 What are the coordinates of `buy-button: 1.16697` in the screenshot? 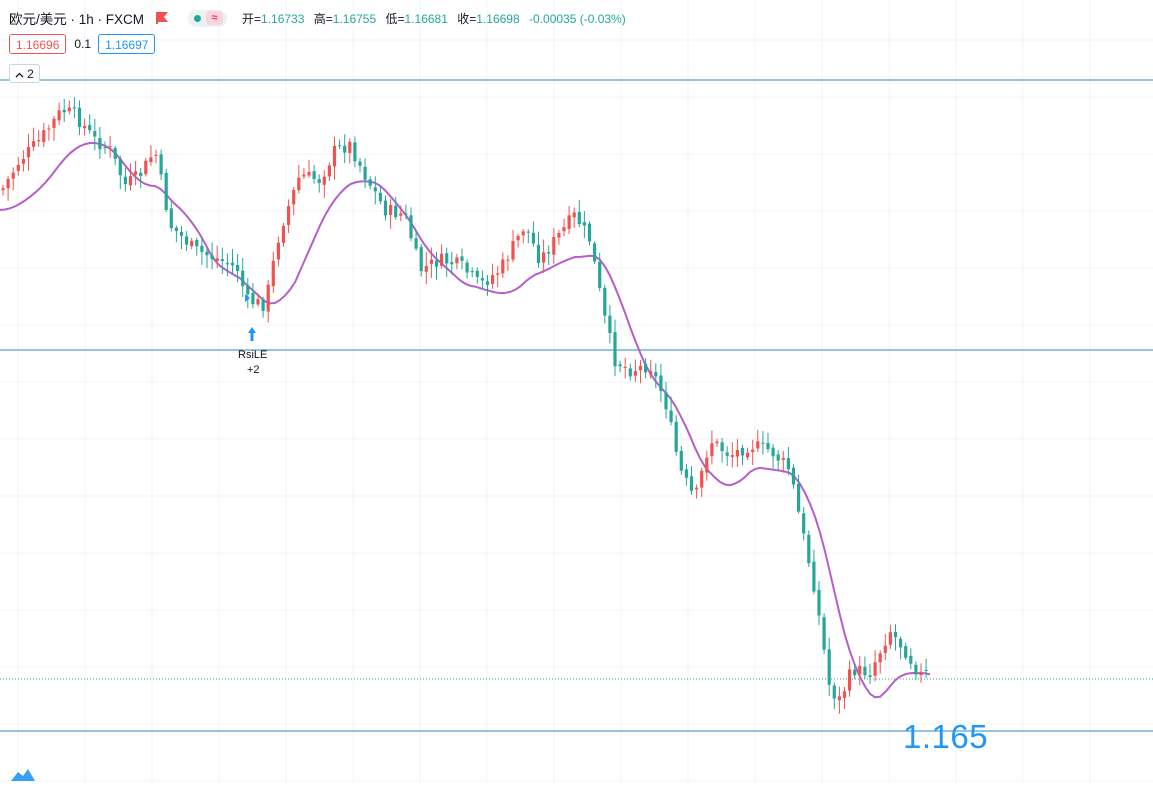 It's located at (127, 44).